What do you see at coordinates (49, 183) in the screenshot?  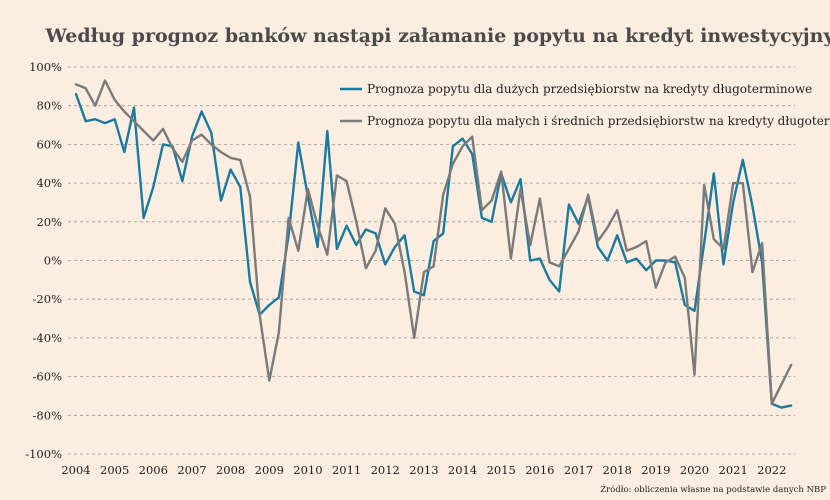 I see `y-tick-label: 40%` at bounding box center [49, 183].